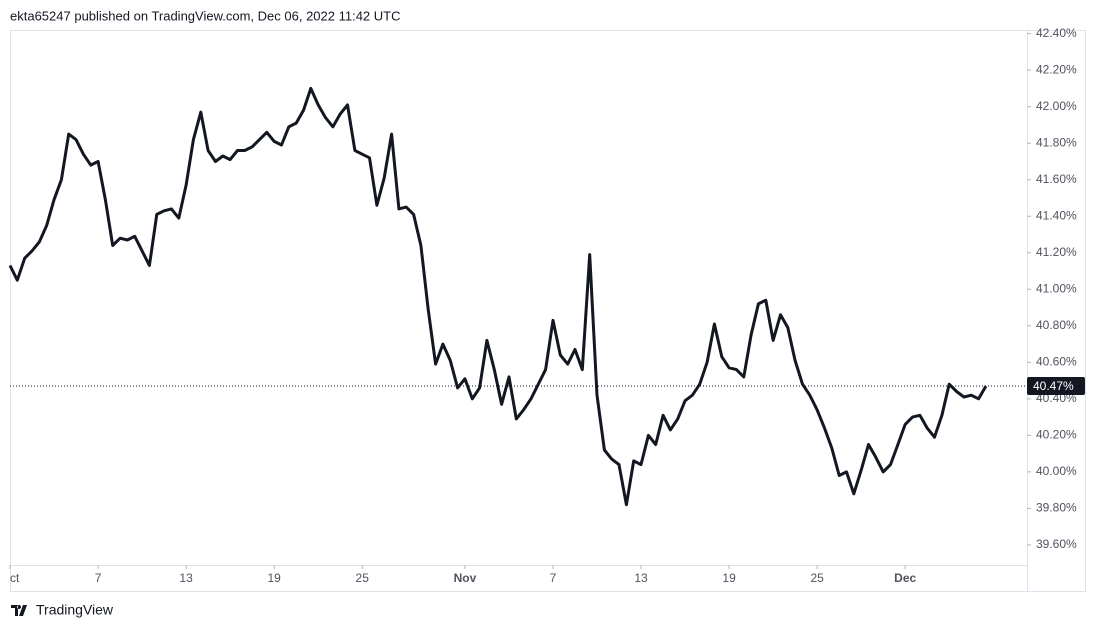 This screenshot has height=631, width=1097. I want to click on y-tick-label: 41.00%, so click(1056, 288).